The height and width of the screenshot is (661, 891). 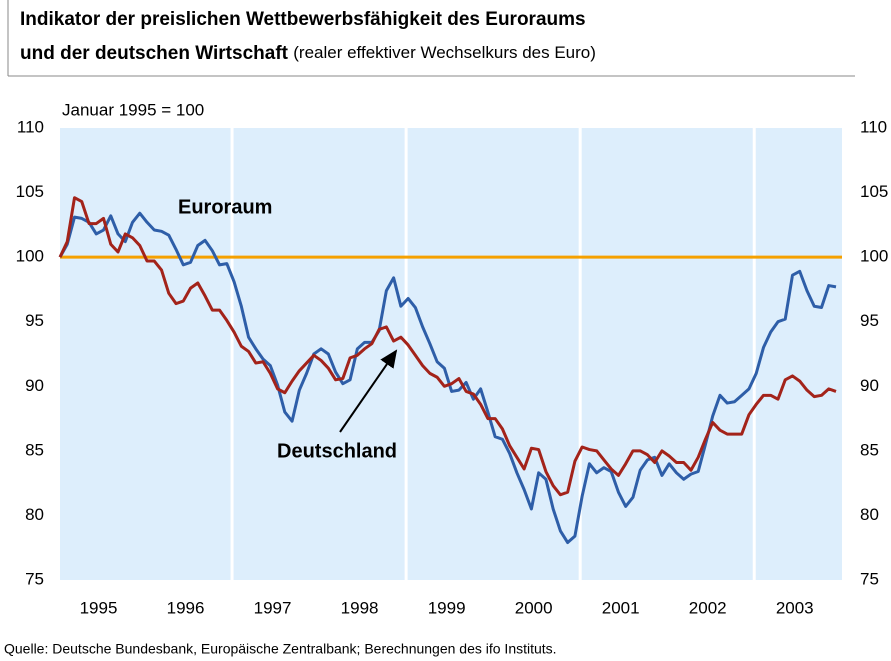 I want to click on y2-tick-label: 95, so click(x=869, y=320).